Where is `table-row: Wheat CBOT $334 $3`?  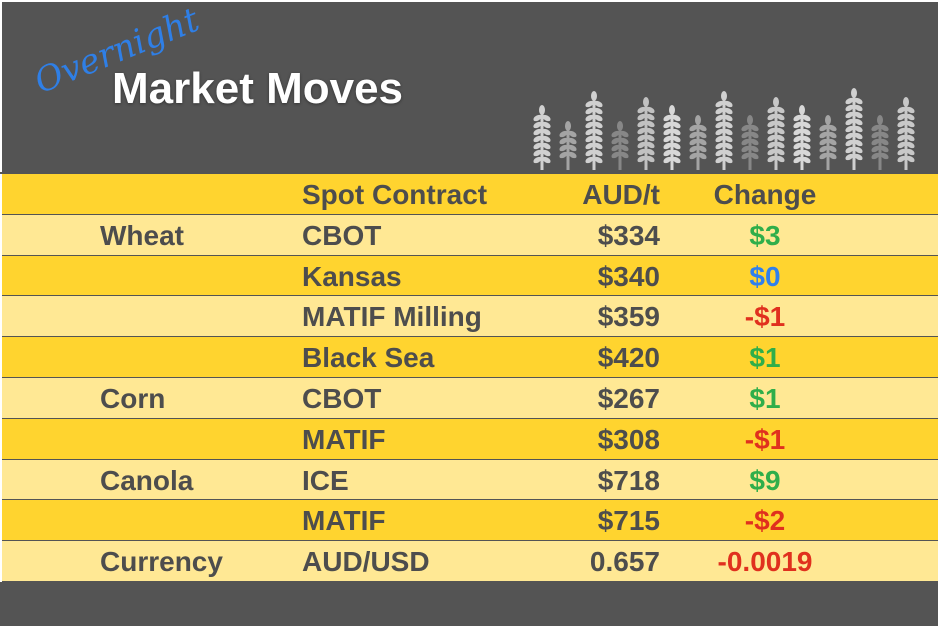
table-row: Wheat CBOT $334 $3 is located at coordinates (470, 234).